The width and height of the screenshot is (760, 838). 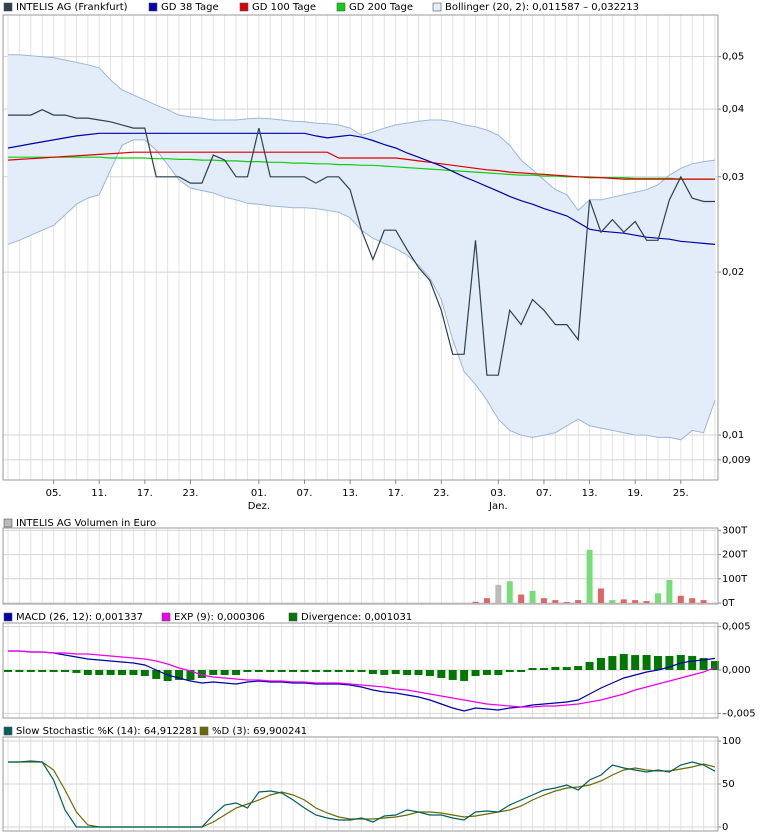 I want to click on legend-label: GD 200 Tage, so click(x=381, y=7).